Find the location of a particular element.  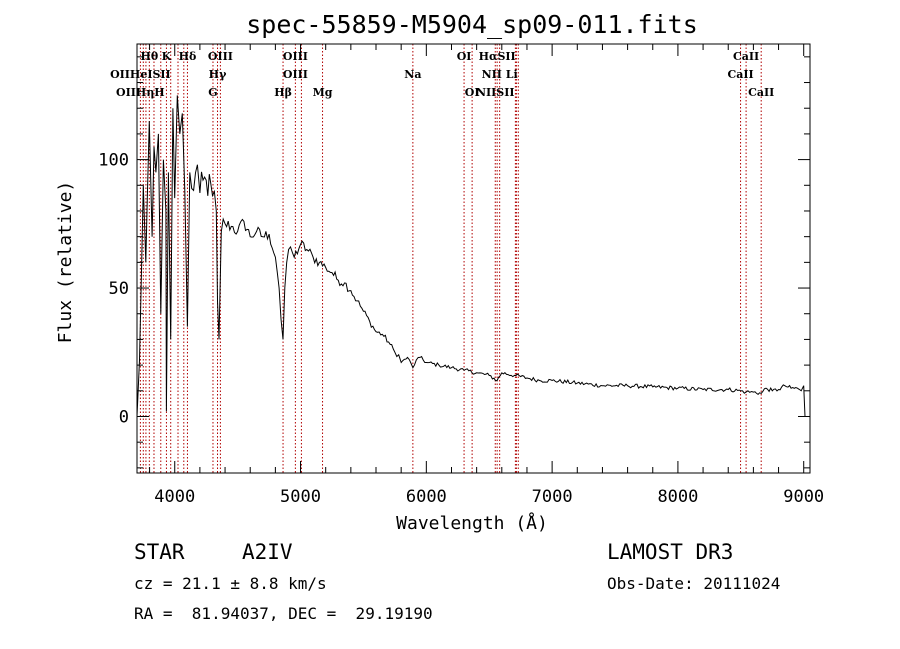

line-label: OIIHeISII is located at coordinates (140, 74).